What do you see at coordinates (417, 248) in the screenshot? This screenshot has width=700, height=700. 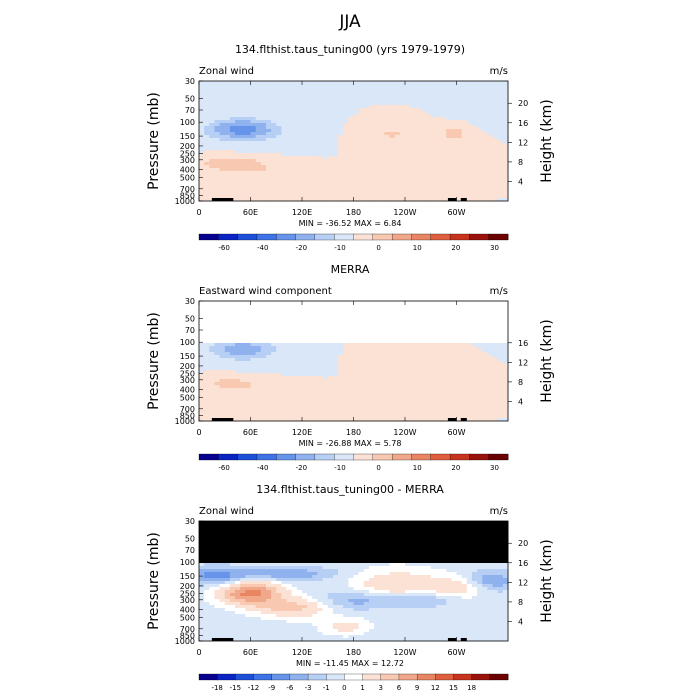 I see `colorbar-label: 10` at bounding box center [417, 248].